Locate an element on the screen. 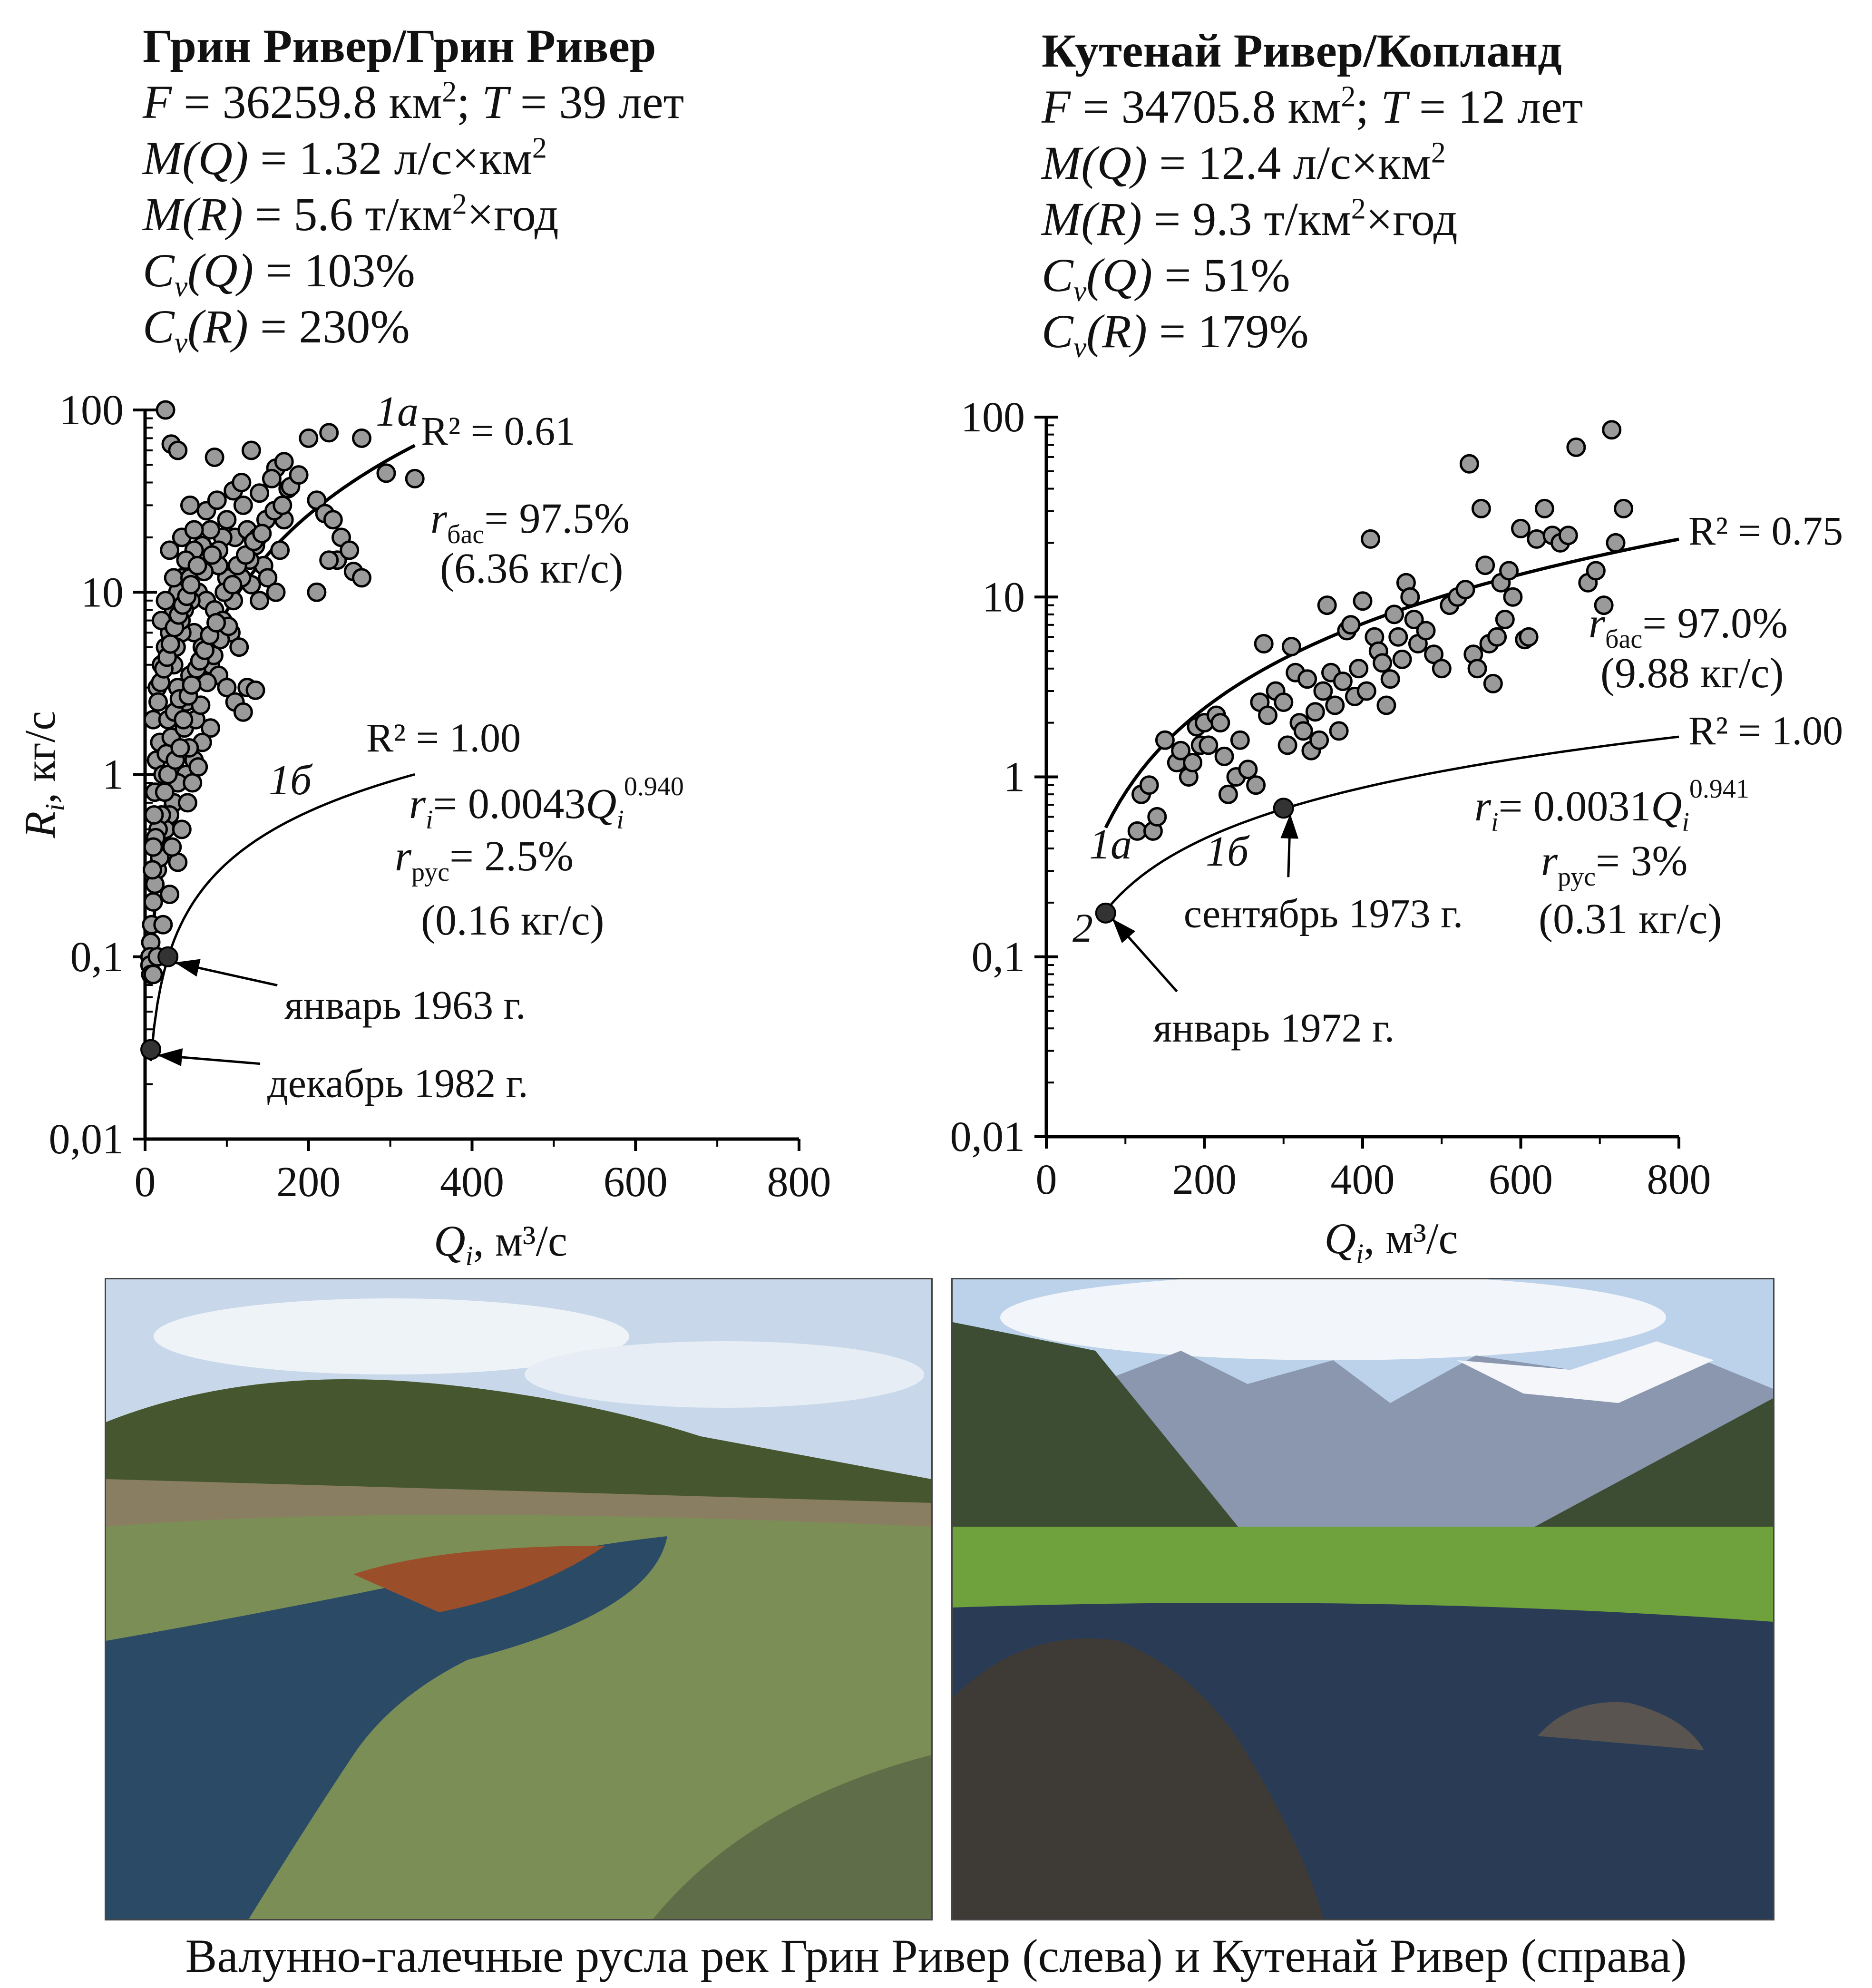 This screenshot has height=1988, width=1872. y-tick-label: 0,01 is located at coordinates (86, 1140).